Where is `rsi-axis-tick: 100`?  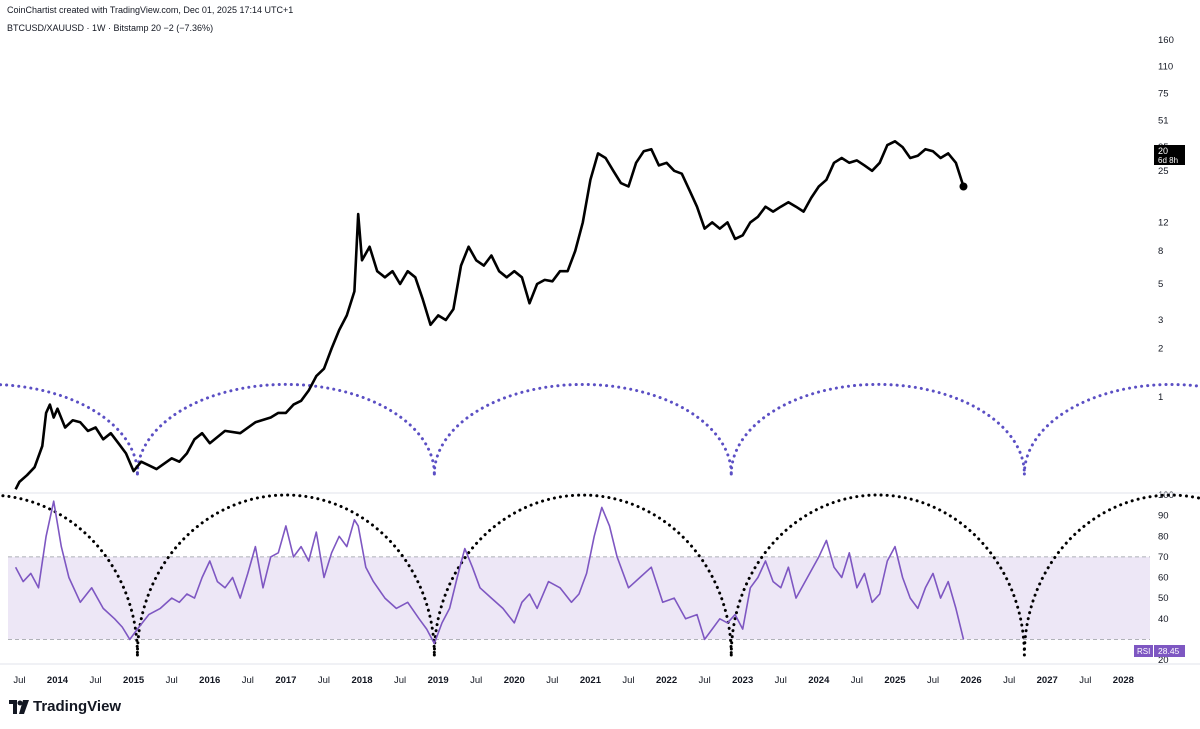 rsi-axis-tick: 100 is located at coordinates (1166, 495).